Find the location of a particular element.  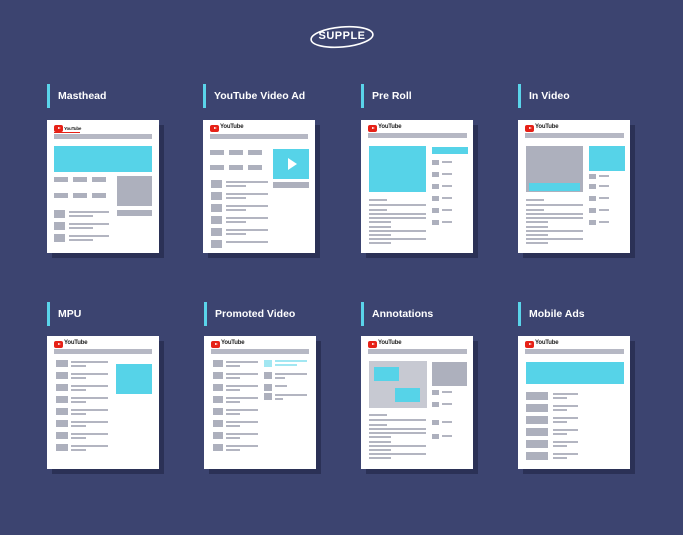

card-label: MPU is located at coordinates (64, 314).